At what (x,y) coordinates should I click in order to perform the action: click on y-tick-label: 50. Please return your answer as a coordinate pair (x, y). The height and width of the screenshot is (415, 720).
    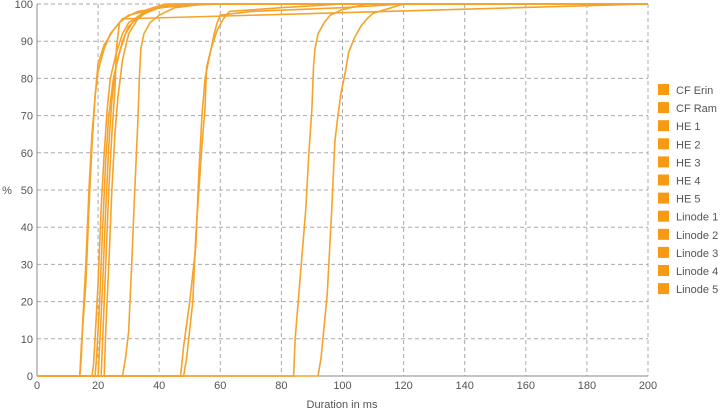
    Looking at the image, I should click on (27, 191).